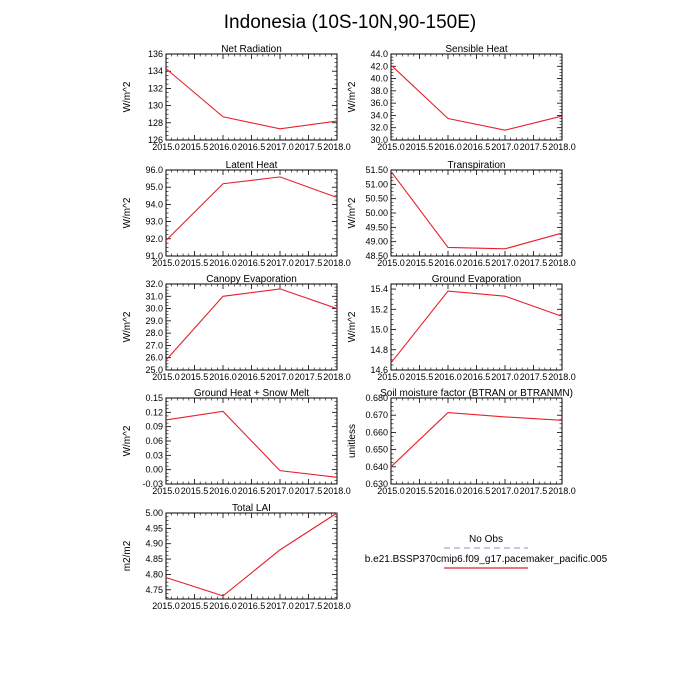 This screenshot has height=700, width=700. I want to click on y-tick-label: 29.0, so click(154, 321).